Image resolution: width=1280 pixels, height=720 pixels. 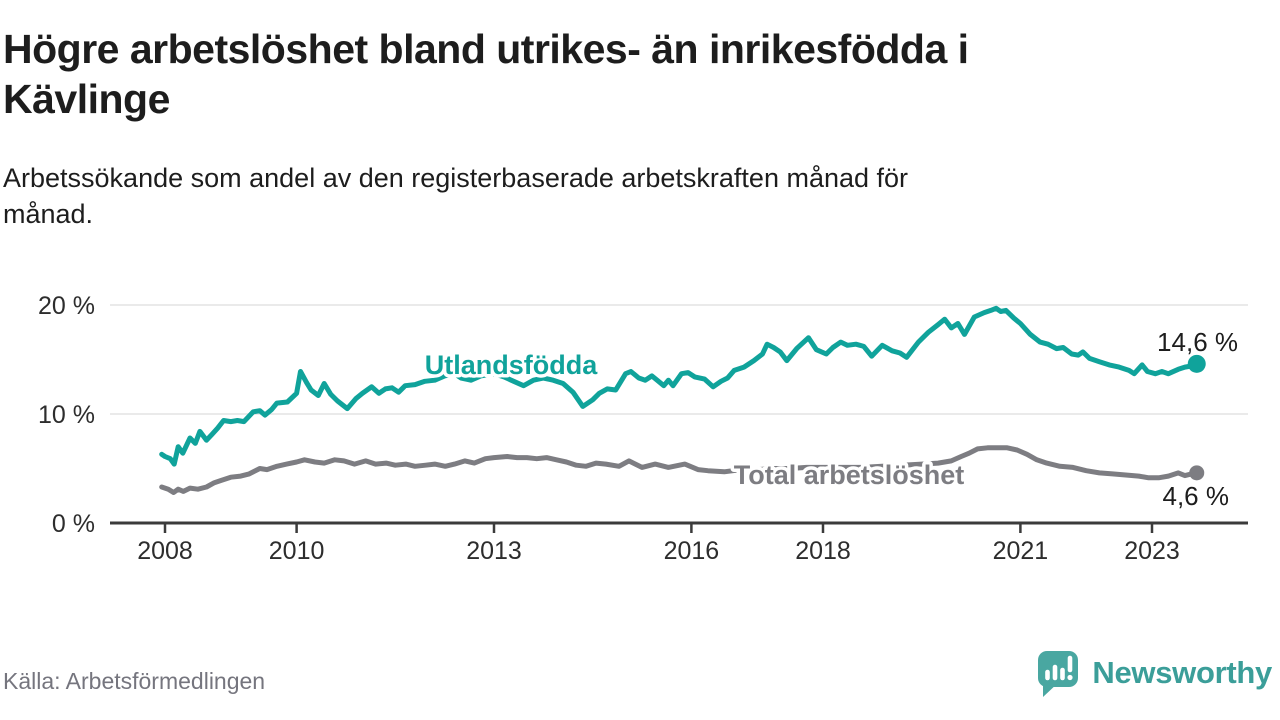 I want to click on newsworthy-icon, so click(x=1058, y=674).